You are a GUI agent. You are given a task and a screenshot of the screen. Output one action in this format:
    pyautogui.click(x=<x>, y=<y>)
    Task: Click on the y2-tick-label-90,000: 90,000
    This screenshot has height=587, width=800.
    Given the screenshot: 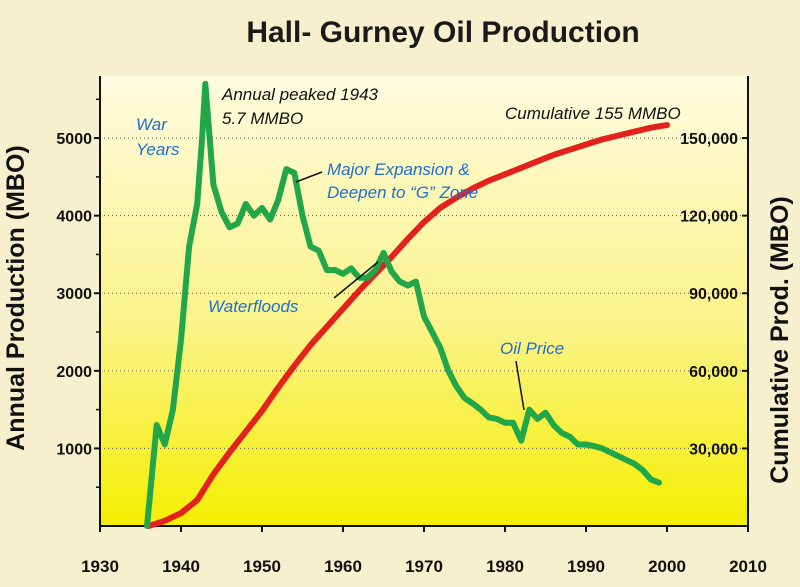 What is the action you would take?
    pyautogui.click(x=713, y=294)
    